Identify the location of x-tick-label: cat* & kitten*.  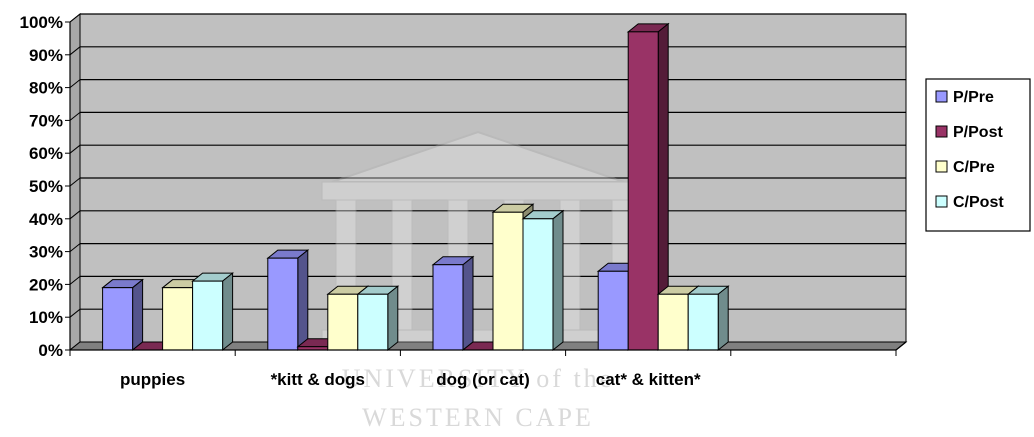
(648, 379).